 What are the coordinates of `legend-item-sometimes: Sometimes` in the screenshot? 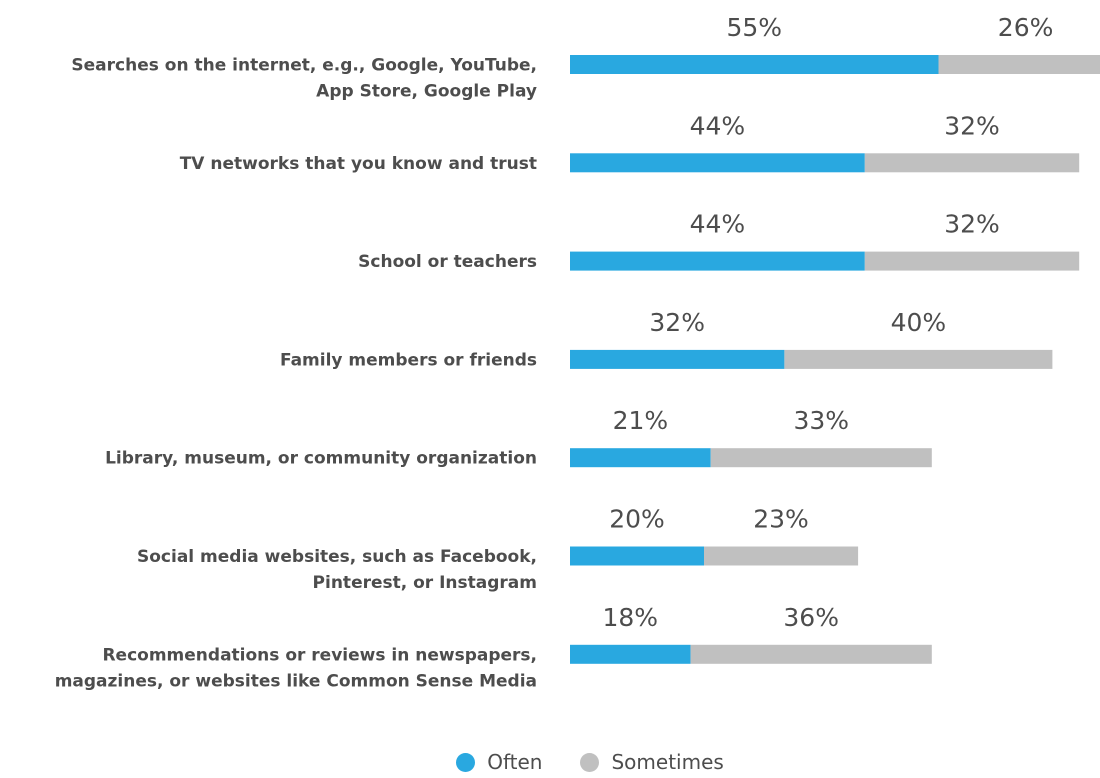 It's located at (652, 762).